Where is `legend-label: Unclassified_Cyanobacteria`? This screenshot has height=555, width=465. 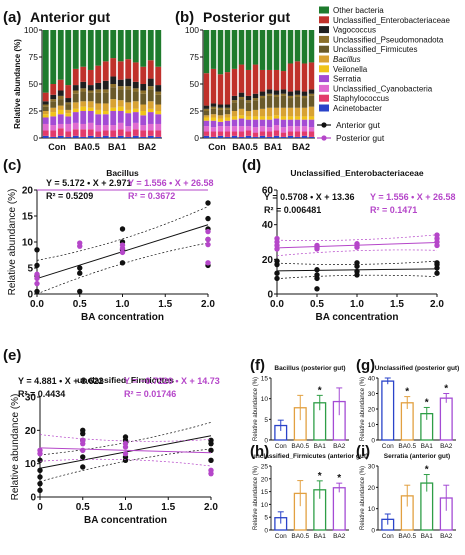 legend-label: Unclassified_Cyanobacteria is located at coordinates (383, 88).